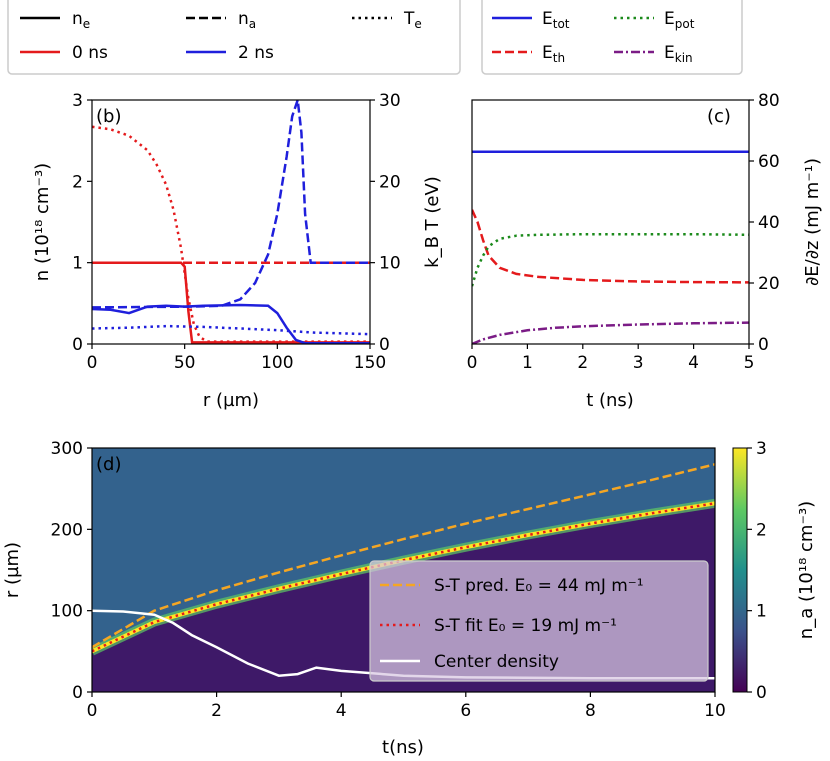  Describe the element at coordinates (256, 53) in the screenshot. I see `legend-b-2ns-label: 2 ns` at that location.